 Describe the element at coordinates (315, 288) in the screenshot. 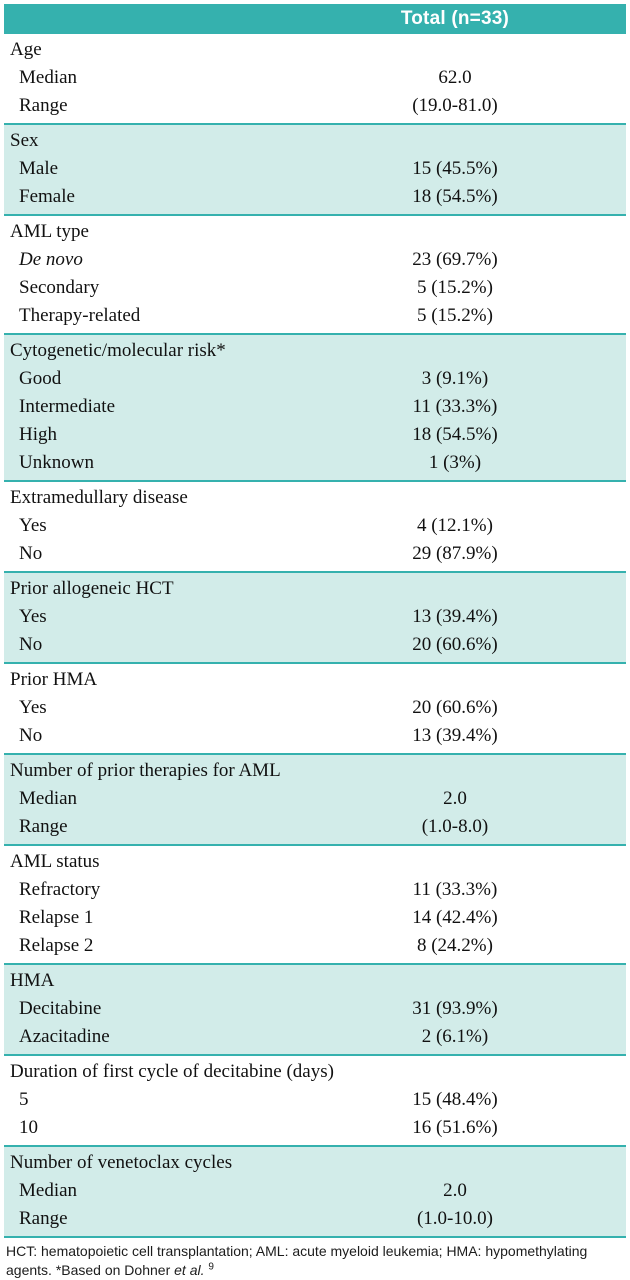

I see `table-row: Secondary 5 (15.2%)` at that location.